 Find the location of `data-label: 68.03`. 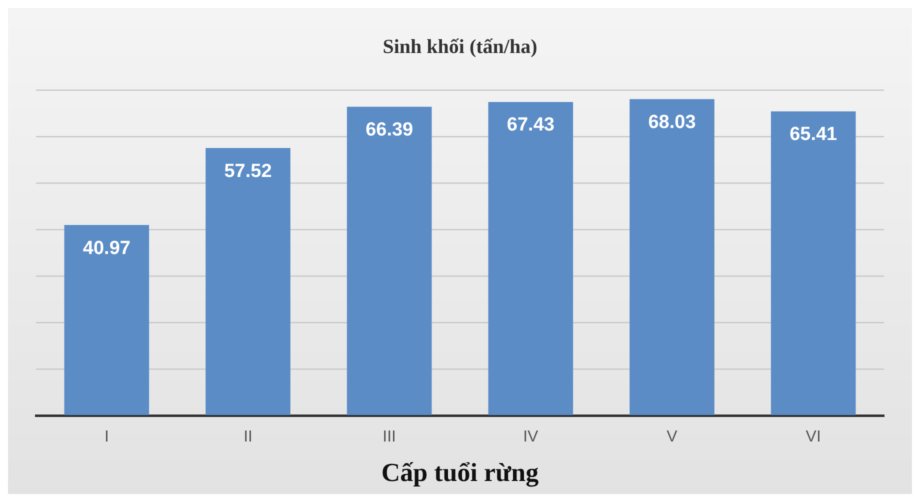

data-label: 68.03 is located at coordinates (672, 122).